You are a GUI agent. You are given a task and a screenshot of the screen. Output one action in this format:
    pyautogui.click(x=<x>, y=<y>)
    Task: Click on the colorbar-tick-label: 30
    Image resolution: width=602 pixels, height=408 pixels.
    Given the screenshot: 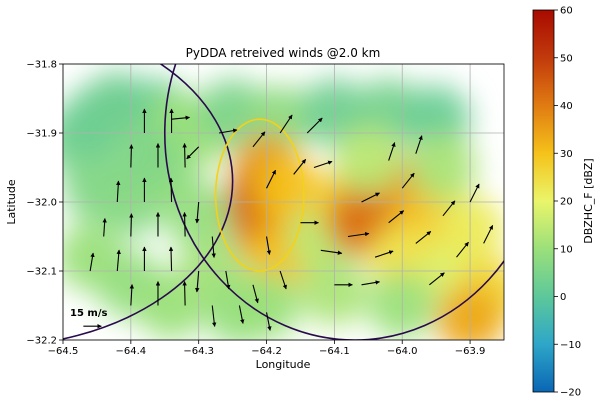 What is the action you would take?
    pyautogui.click(x=566, y=154)
    